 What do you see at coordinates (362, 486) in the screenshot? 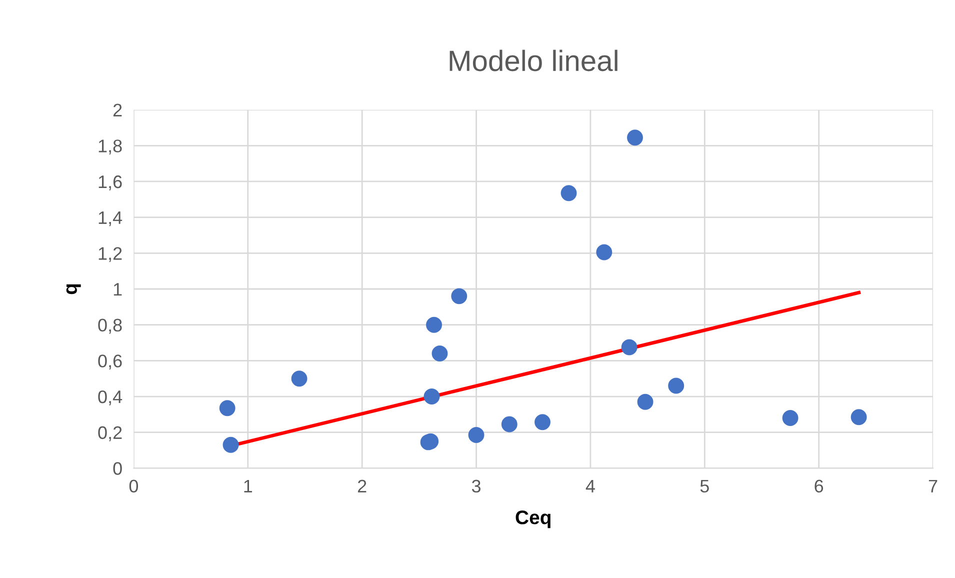
I see `x-tick-label: 2` at bounding box center [362, 486].